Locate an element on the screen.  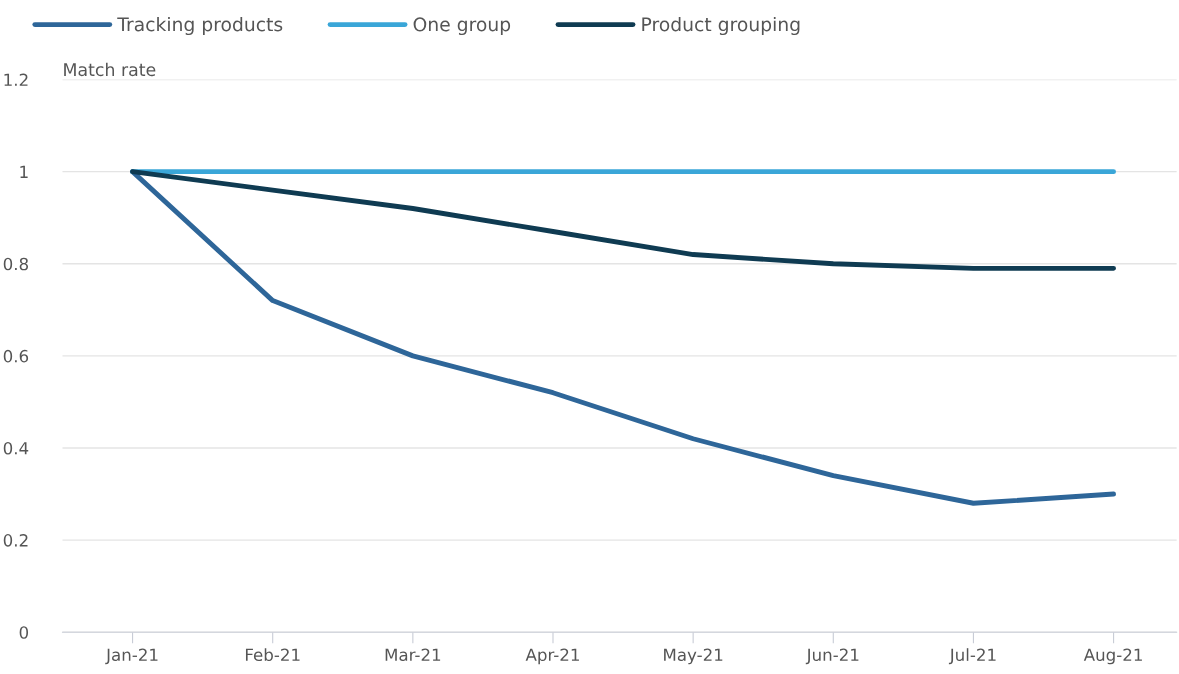
x-tick-label: Jun-21 is located at coordinates (832, 656).